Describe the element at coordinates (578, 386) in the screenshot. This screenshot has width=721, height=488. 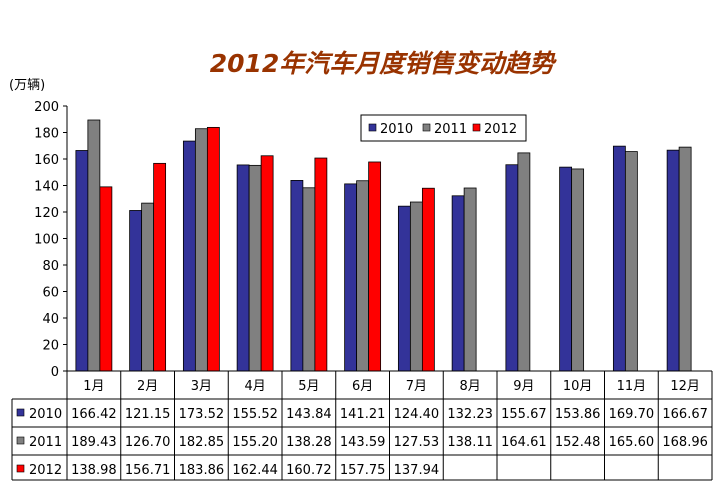
I see `x-category-label: 10月` at that location.